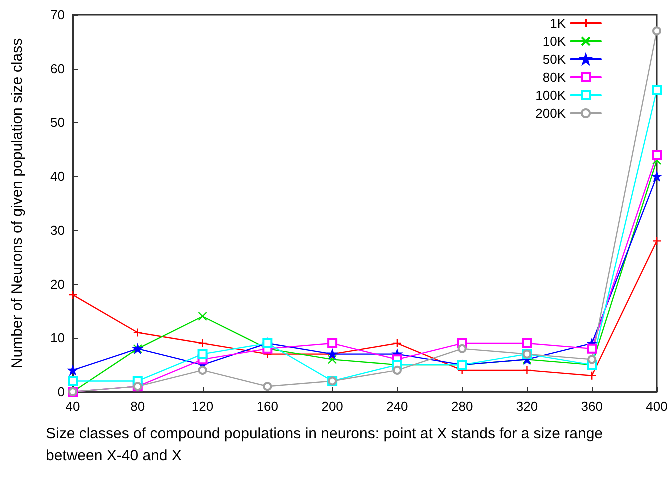  What do you see at coordinates (57, 284) in the screenshot?
I see `y-tick-label: 20` at bounding box center [57, 284].